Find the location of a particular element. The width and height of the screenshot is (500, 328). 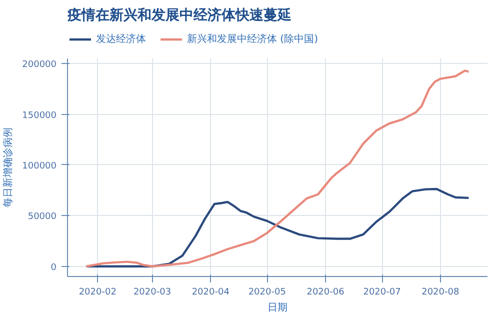

x-axis-title: 日期 is located at coordinates (278, 308).